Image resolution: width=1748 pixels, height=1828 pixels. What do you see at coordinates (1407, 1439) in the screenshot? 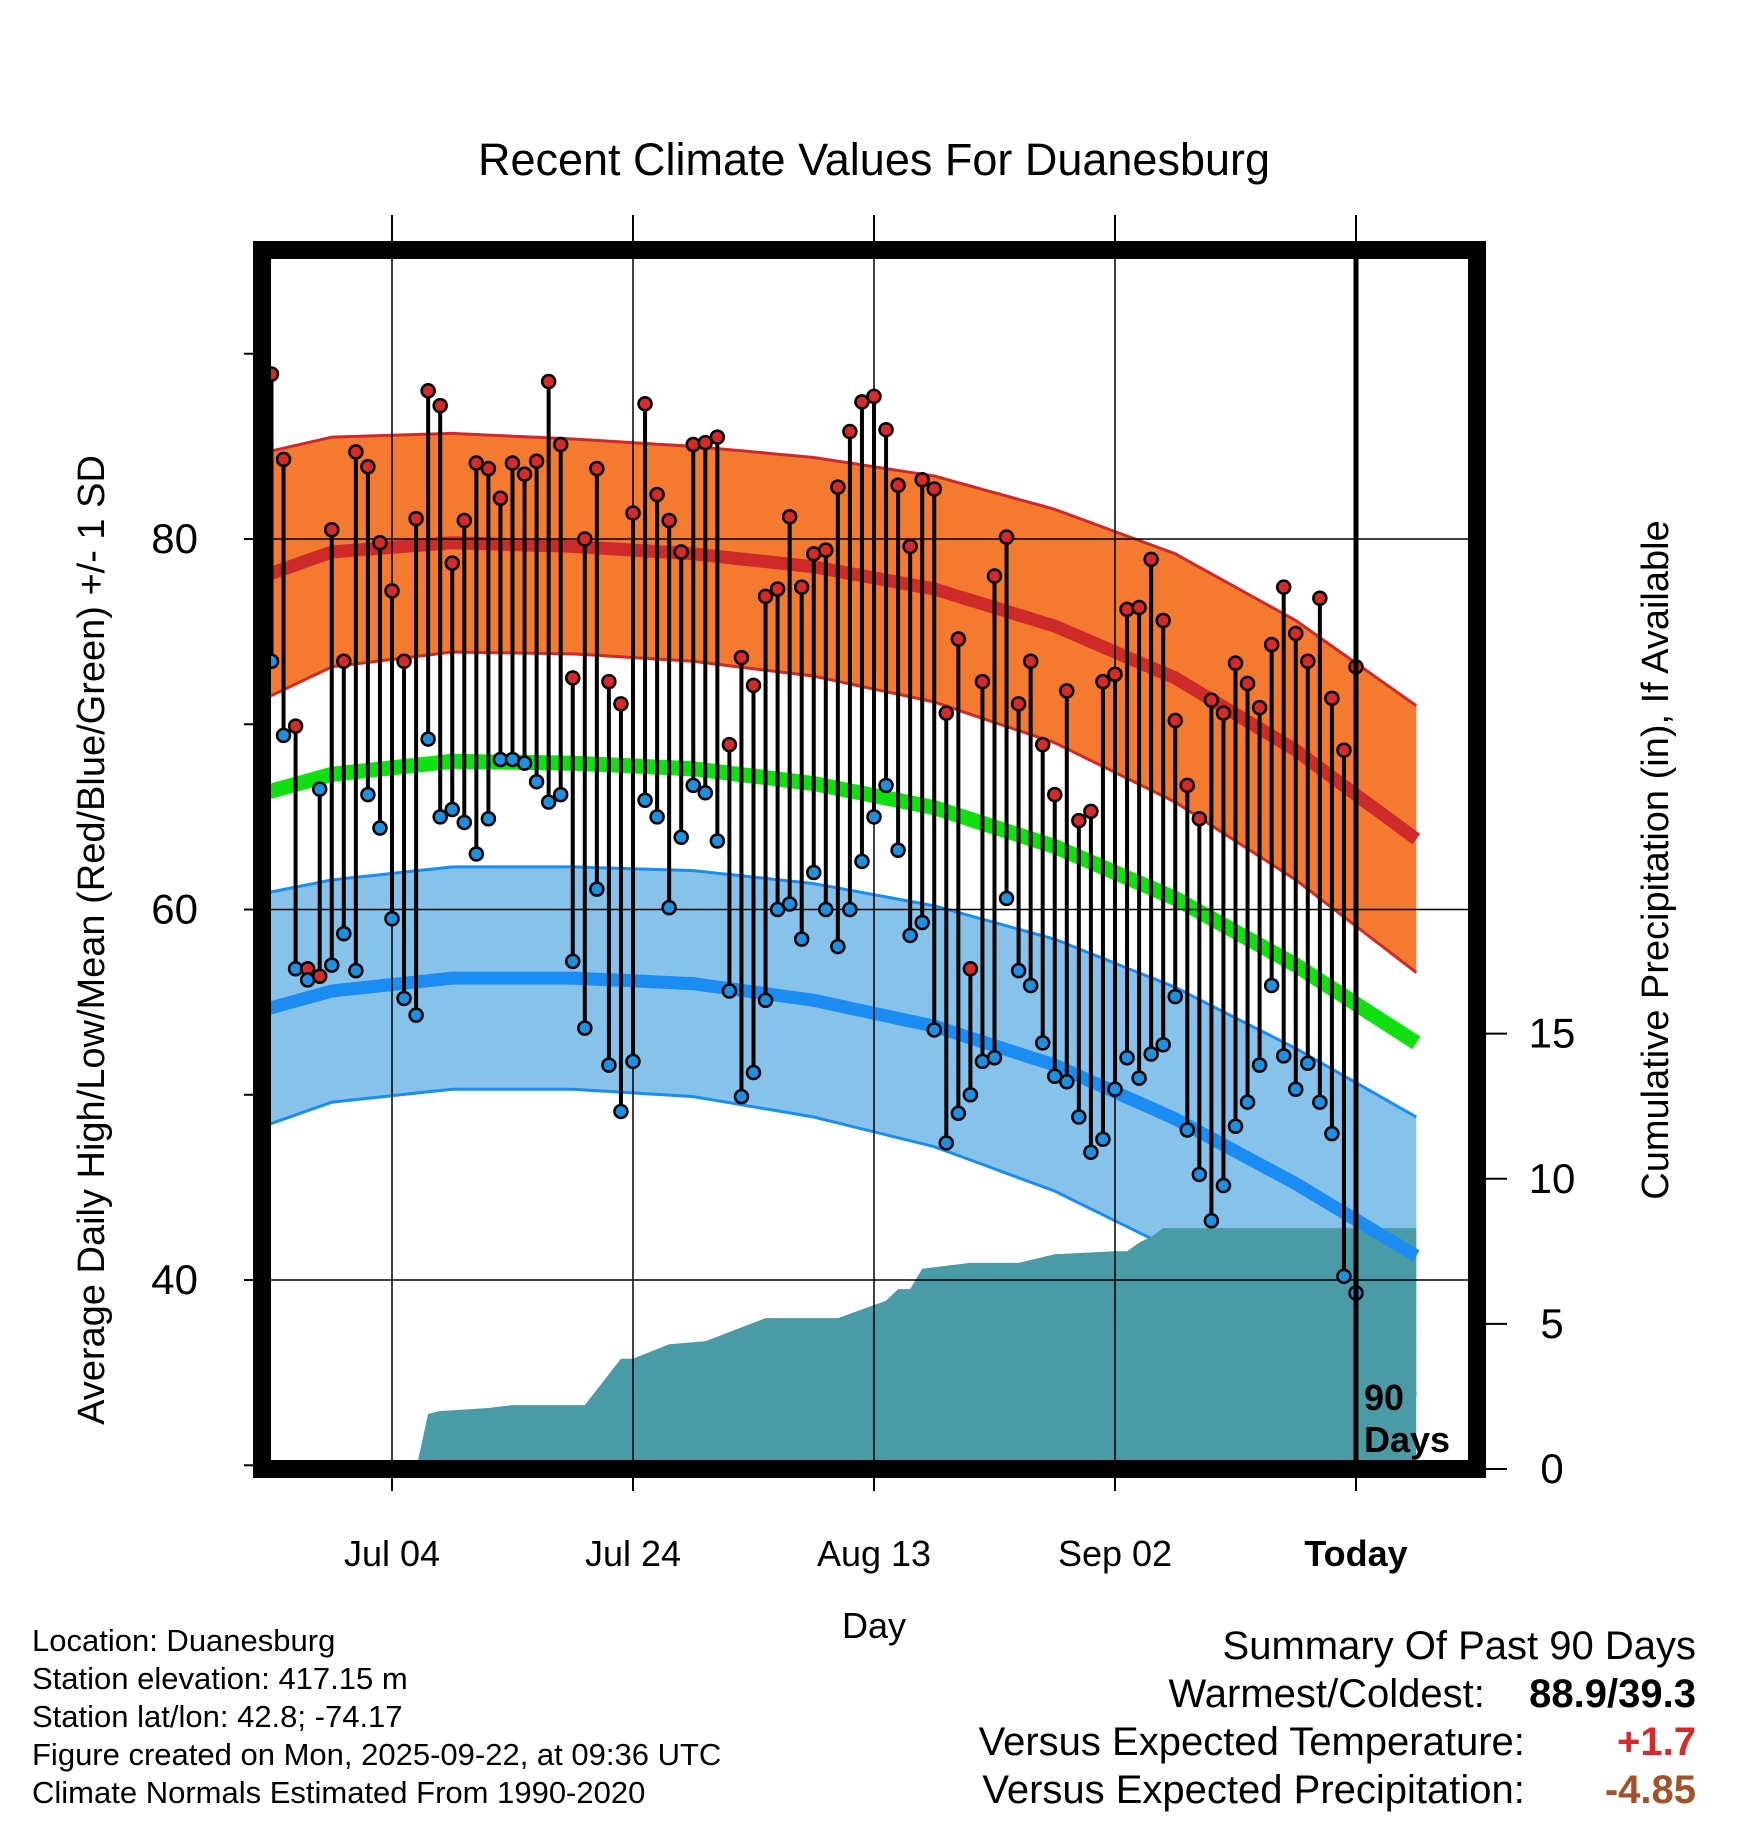
I see `today-label-days-word: Days` at bounding box center [1407, 1439].